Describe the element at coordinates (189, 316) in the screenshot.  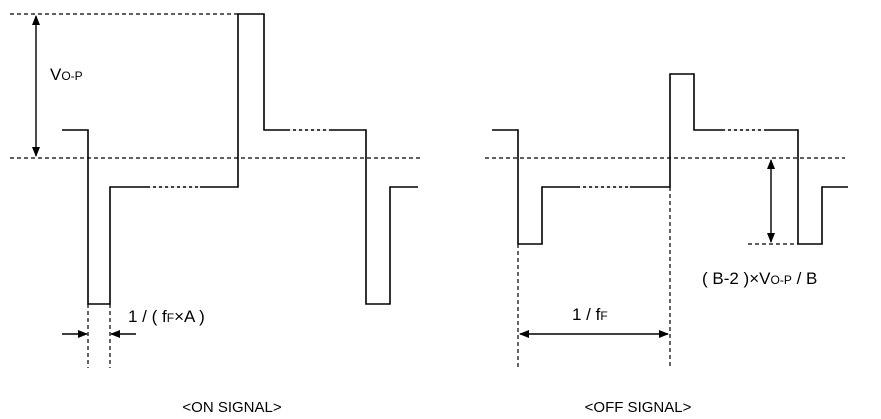
I see `pulse-width-suffix: ×A )` at that location.